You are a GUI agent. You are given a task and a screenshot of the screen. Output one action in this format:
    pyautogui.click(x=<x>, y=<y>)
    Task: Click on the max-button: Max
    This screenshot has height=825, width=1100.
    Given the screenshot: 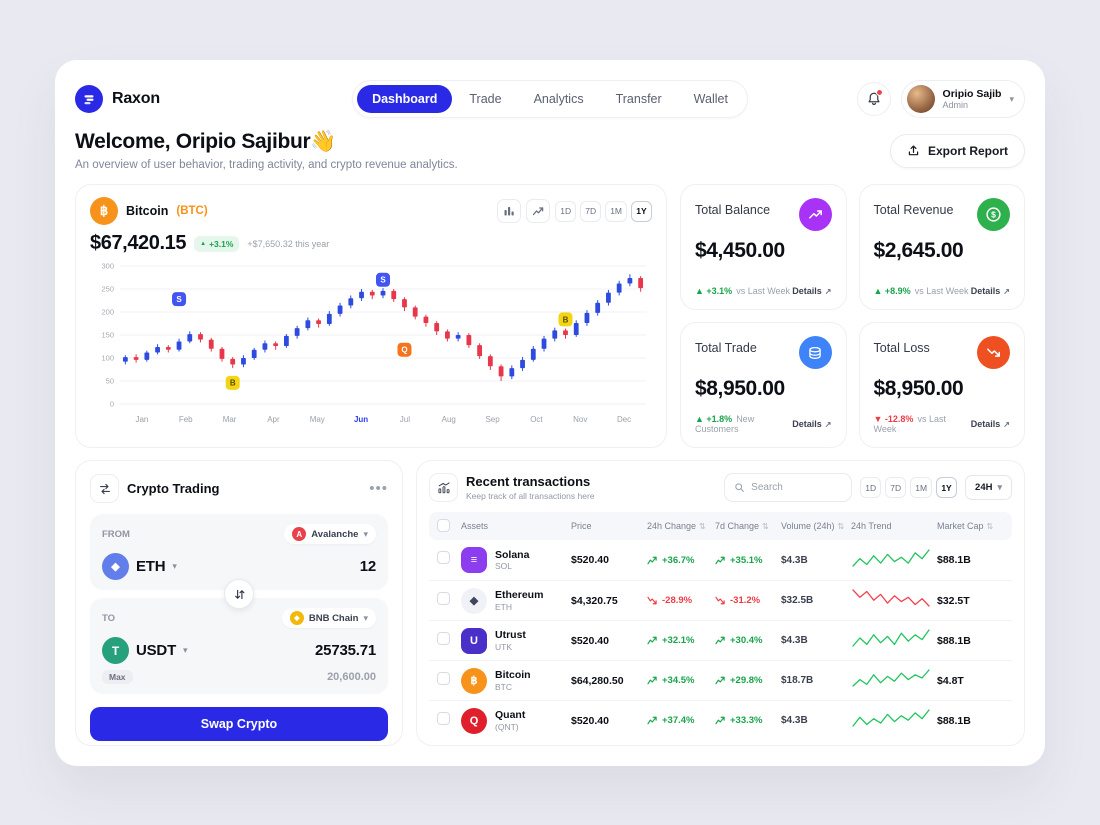 What is the action you would take?
    pyautogui.click(x=117, y=677)
    